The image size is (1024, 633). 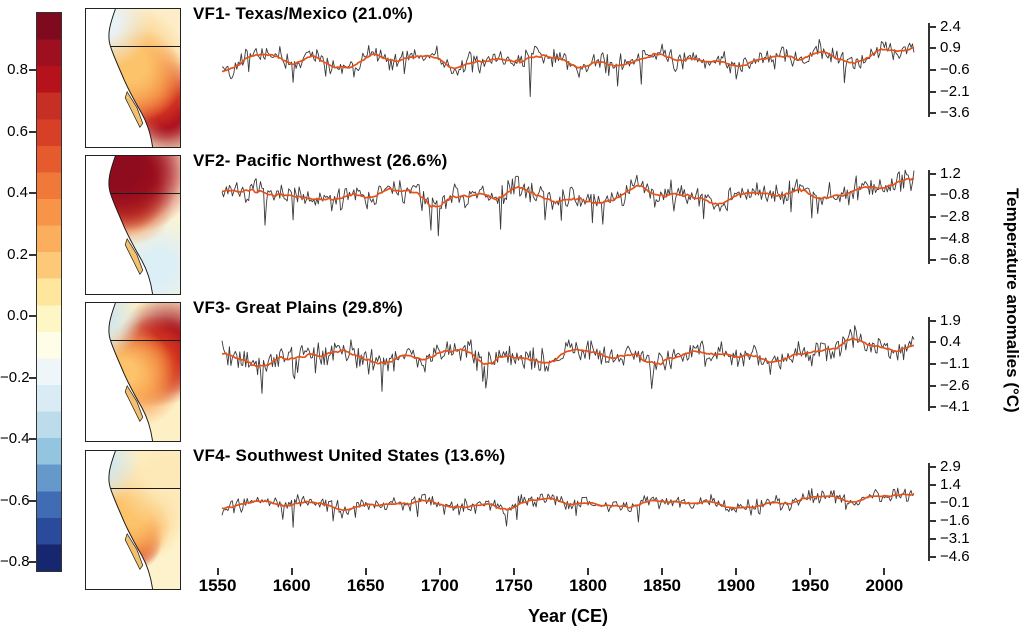 I want to click on x-tick-label: 1600, so click(x=291, y=585).